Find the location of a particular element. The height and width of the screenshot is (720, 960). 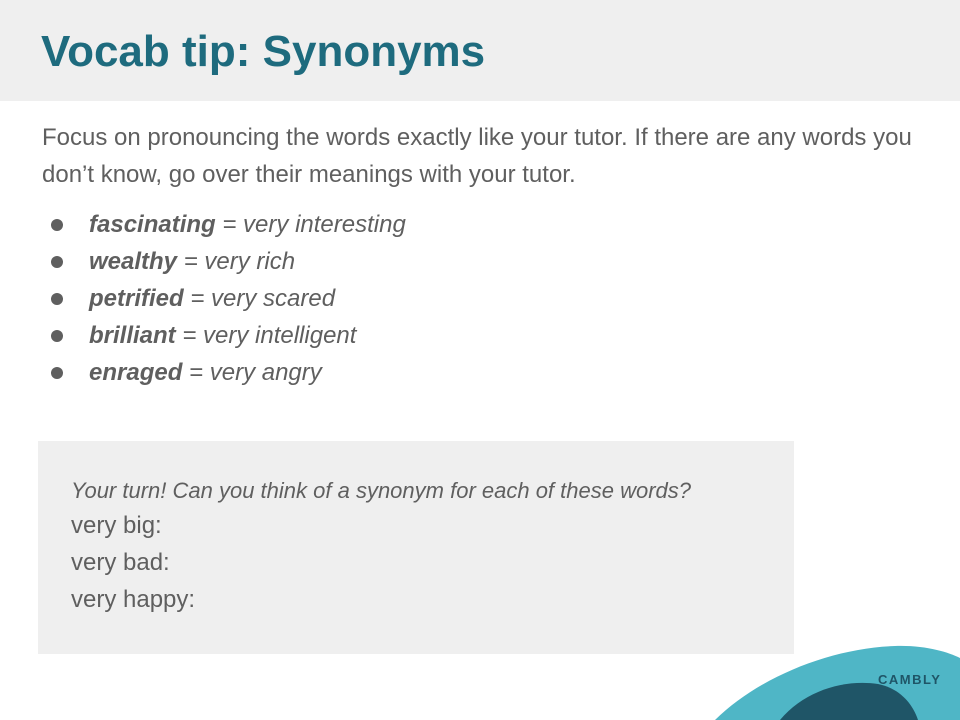

vocab-meaning: = very angry is located at coordinates (252, 372).